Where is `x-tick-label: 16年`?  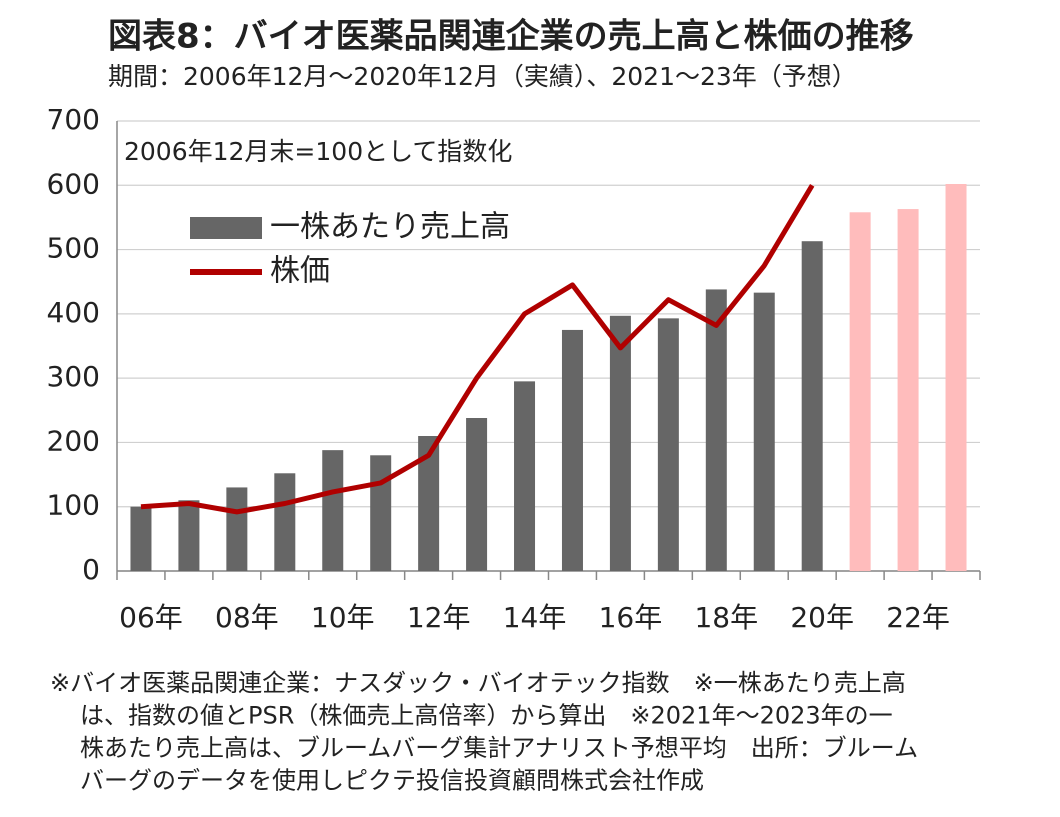
x-tick-label: 16年 is located at coordinates (631, 617).